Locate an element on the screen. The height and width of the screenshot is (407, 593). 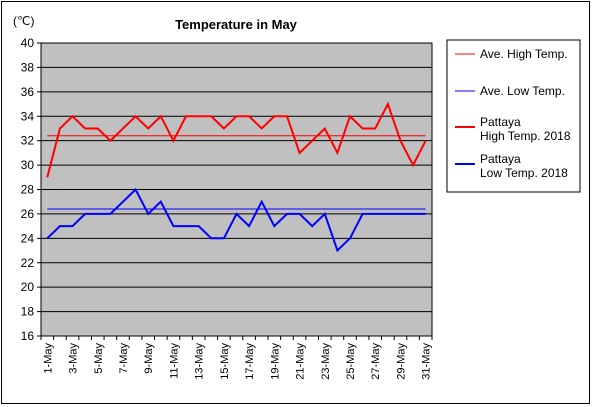
y-tick-label: 16 is located at coordinates (28, 336).